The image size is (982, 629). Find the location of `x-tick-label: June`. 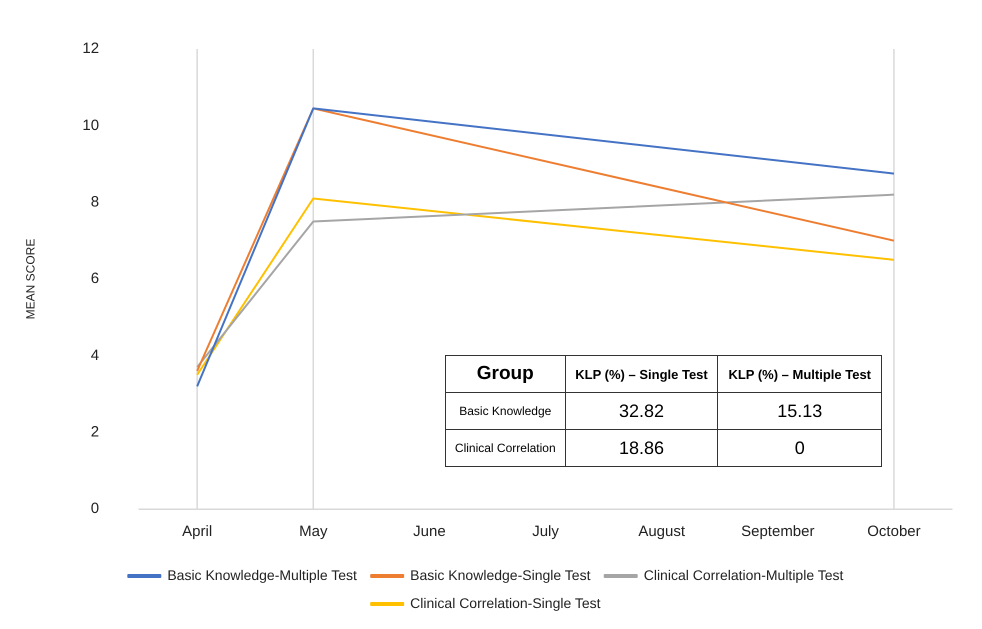

x-tick-label: June is located at coordinates (429, 531).